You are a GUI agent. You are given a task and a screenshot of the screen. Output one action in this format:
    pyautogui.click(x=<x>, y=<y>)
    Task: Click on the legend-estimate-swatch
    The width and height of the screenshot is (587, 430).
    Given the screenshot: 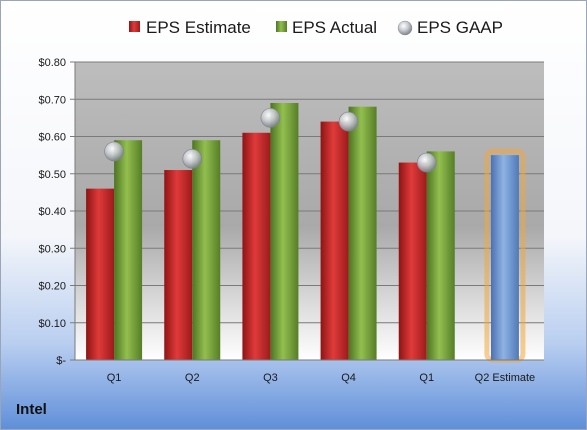 What is the action you would take?
    pyautogui.click(x=134, y=26)
    